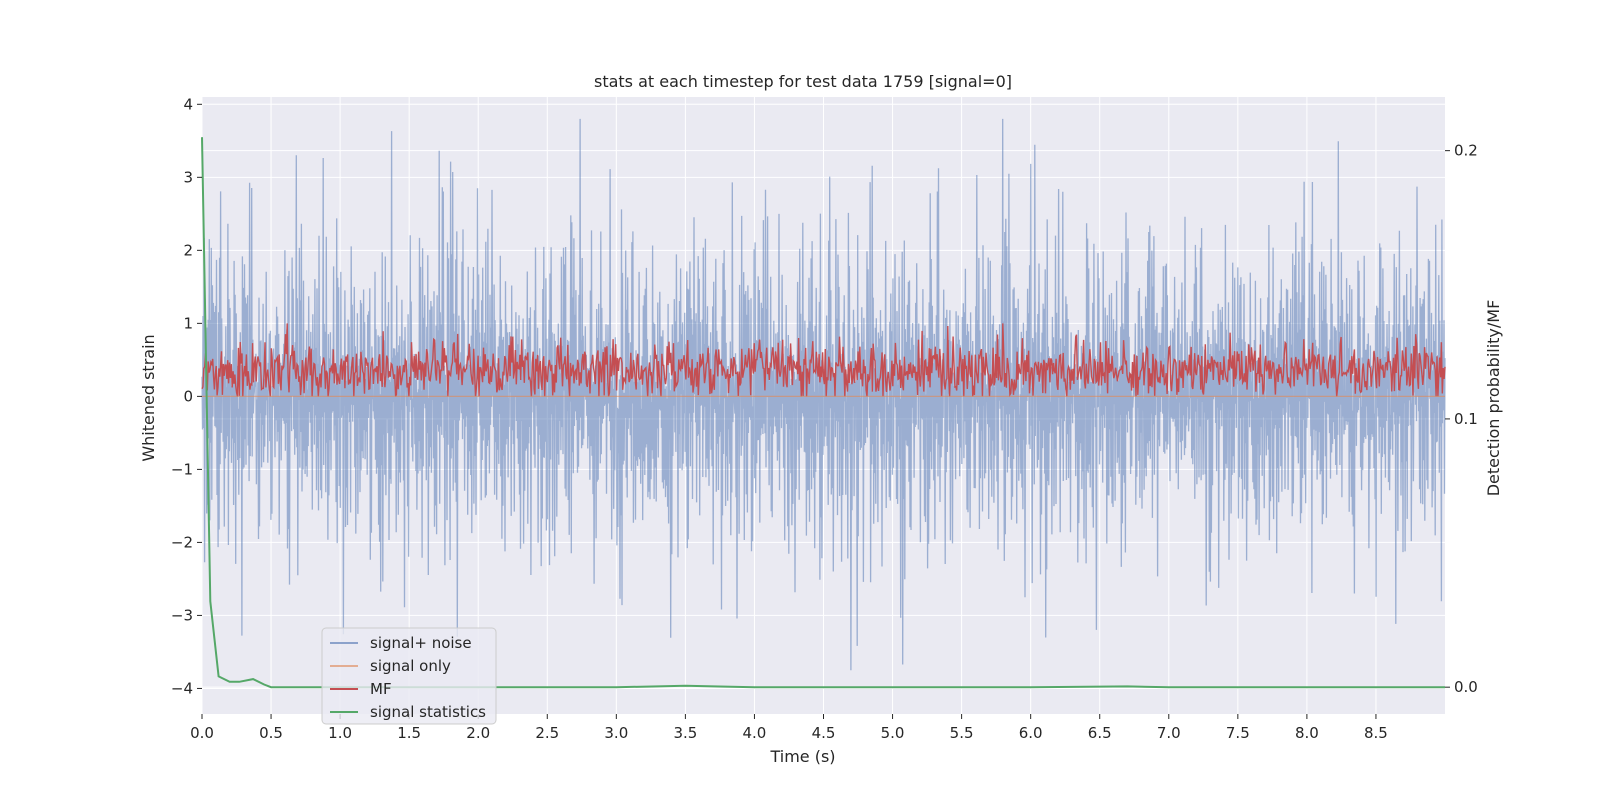 Image resolution: width=1600 pixels, height=800 pixels. Describe the element at coordinates (755, 733) in the screenshot. I see `x-tick-label: 4.0` at that location.